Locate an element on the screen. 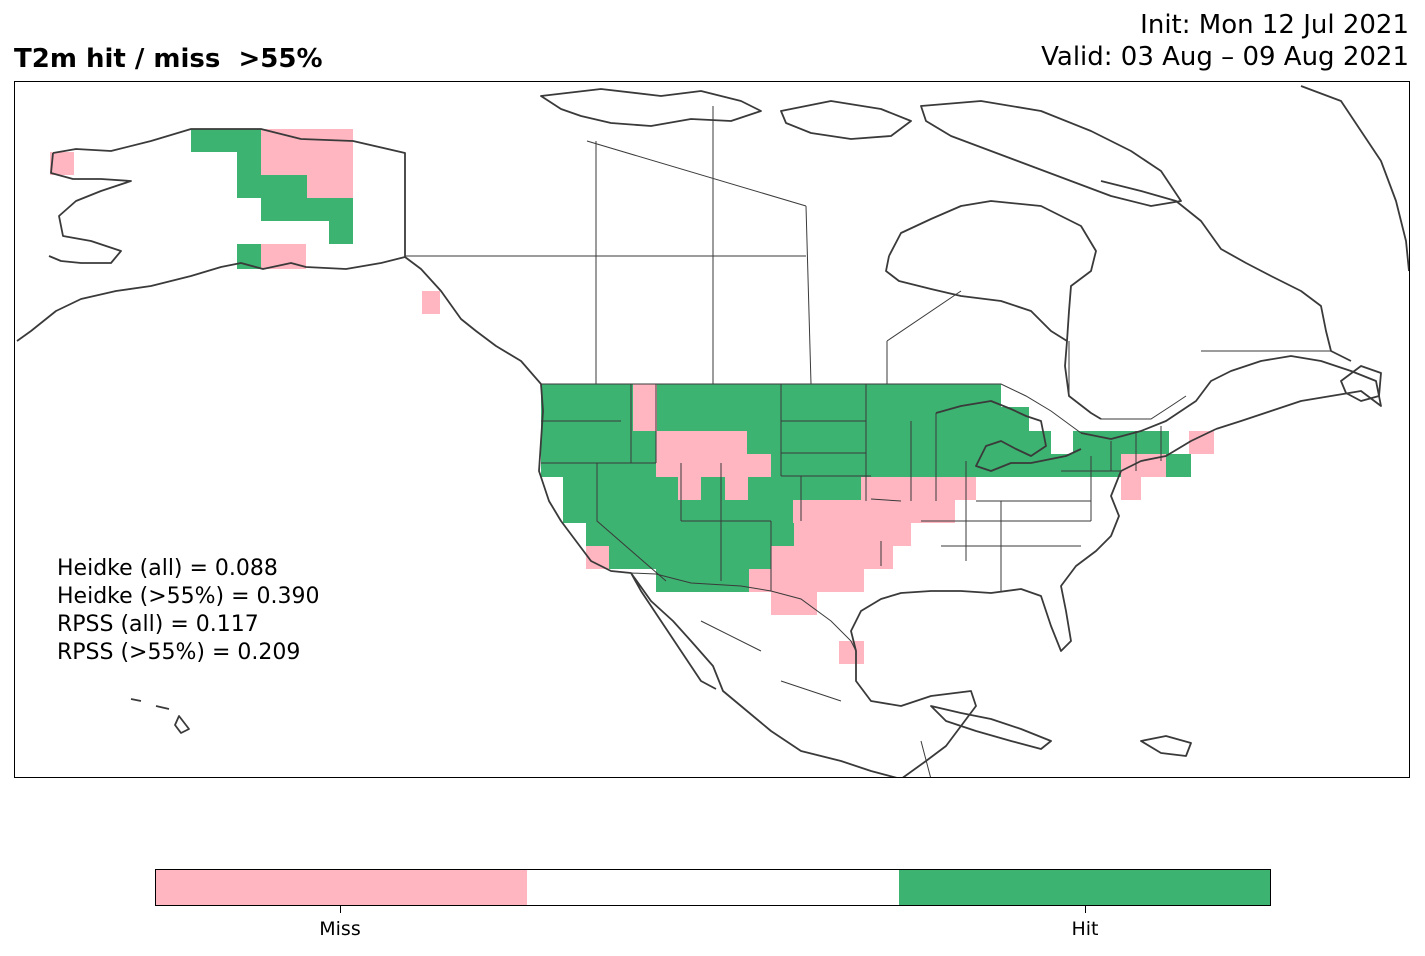 This screenshot has height=956, width=1425. init-date: Init: Mon 12 Jul 2021 is located at coordinates (1274, 25).